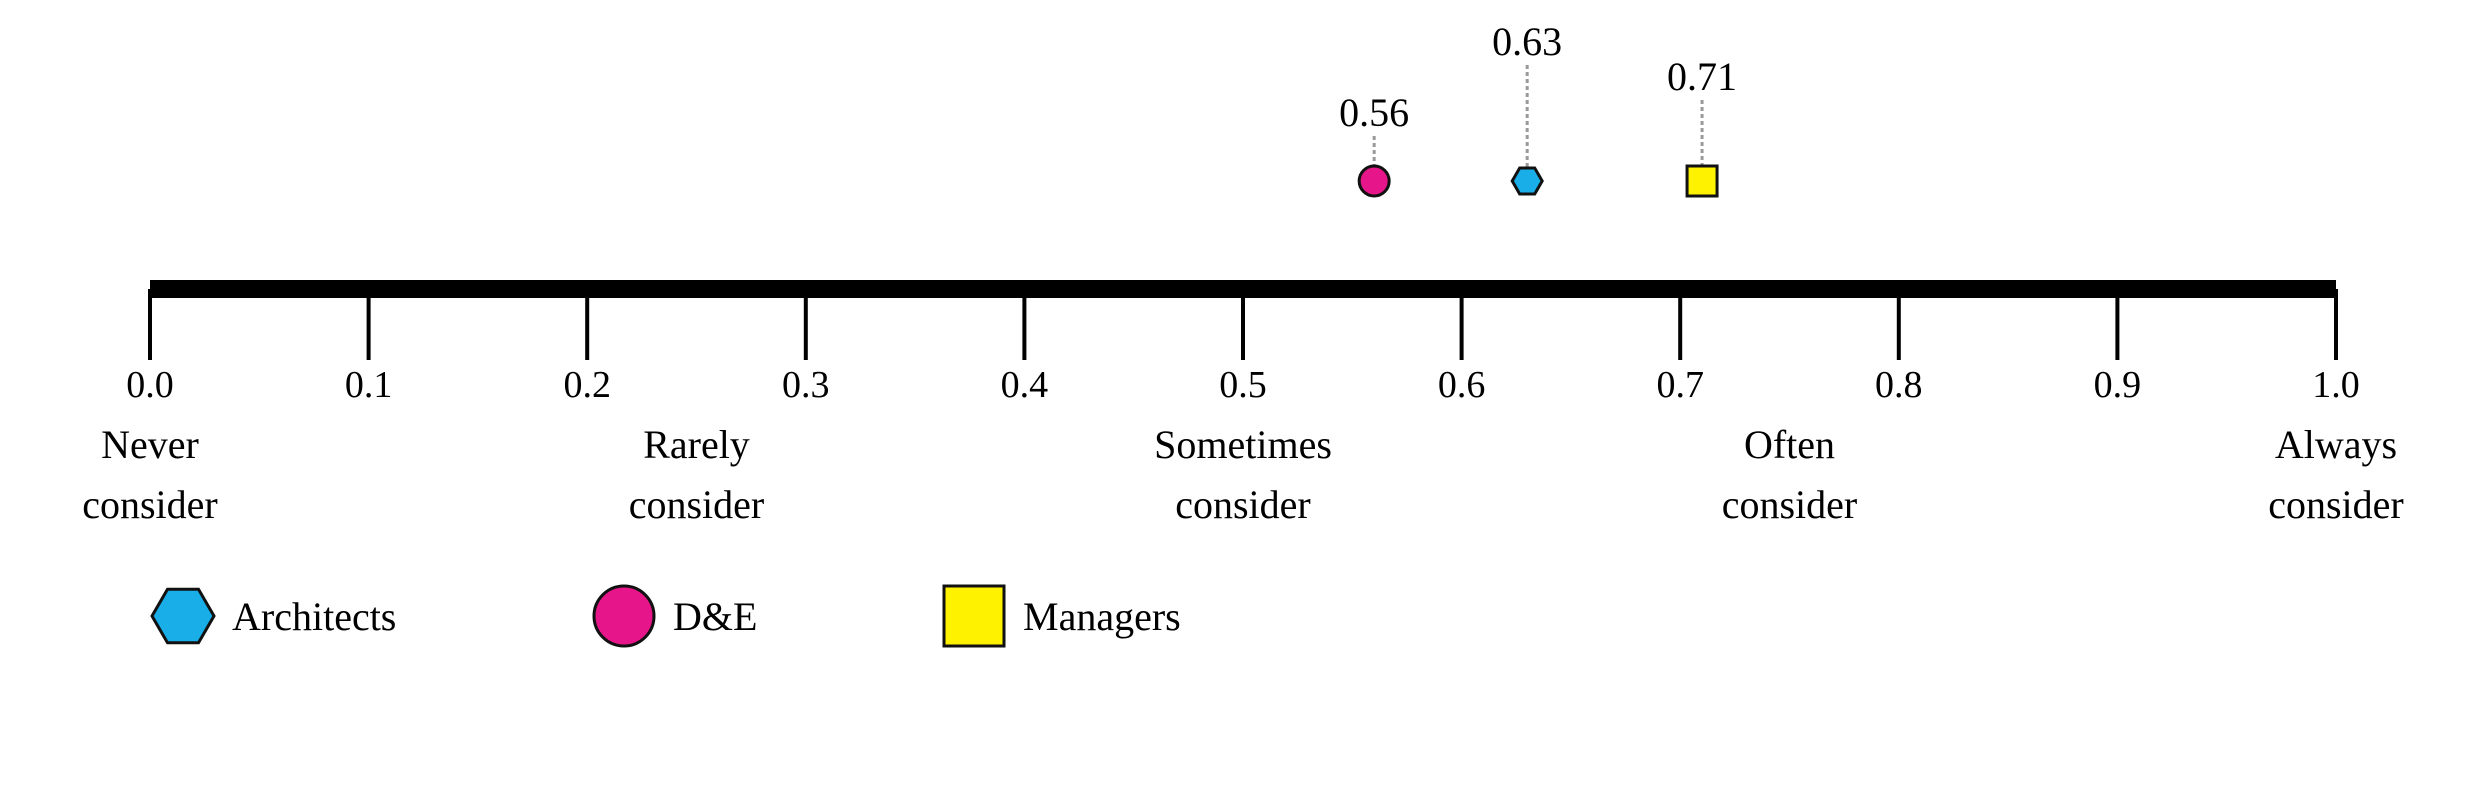  Describe the element at coordinates (314, 616) in the screenshot. I see `legend-label: Architects` at that location.